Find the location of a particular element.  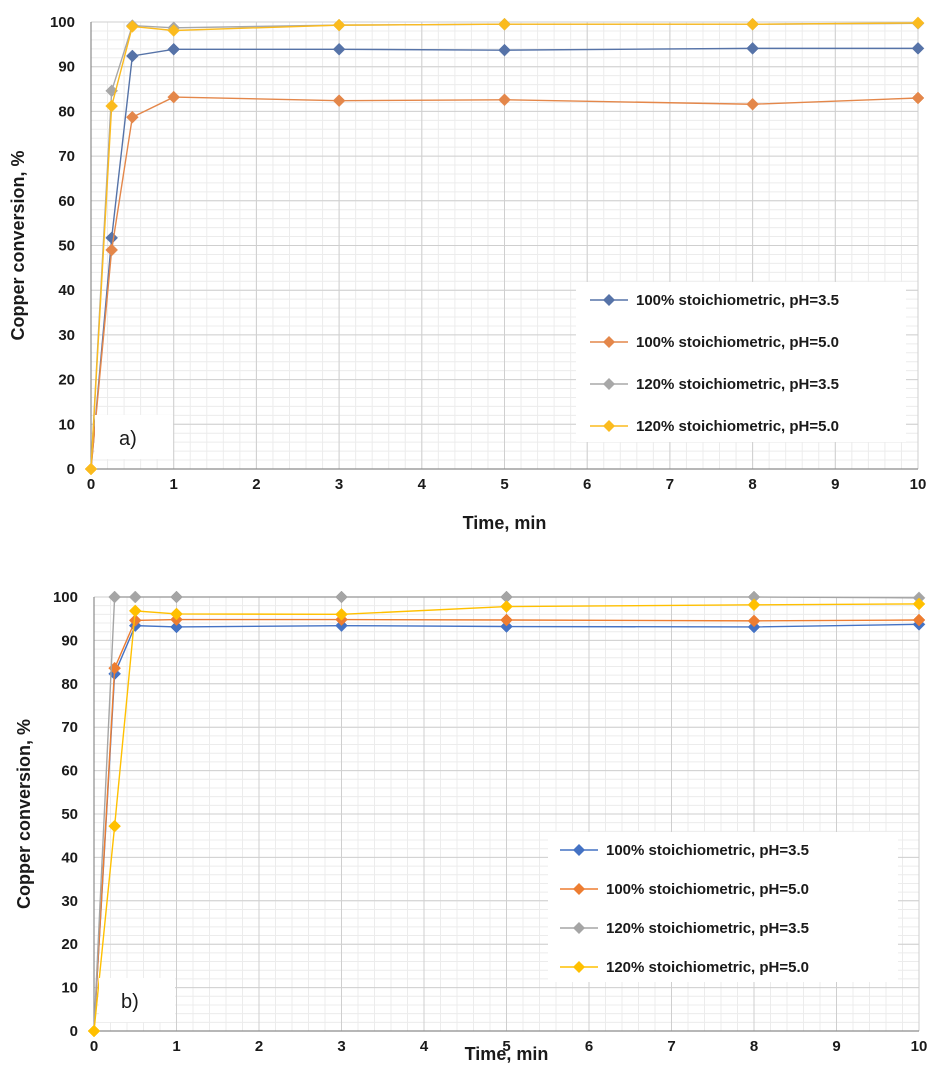

legend-item: 120% stoichiometric, pH=5.0 is located at coordinates (714, 426).